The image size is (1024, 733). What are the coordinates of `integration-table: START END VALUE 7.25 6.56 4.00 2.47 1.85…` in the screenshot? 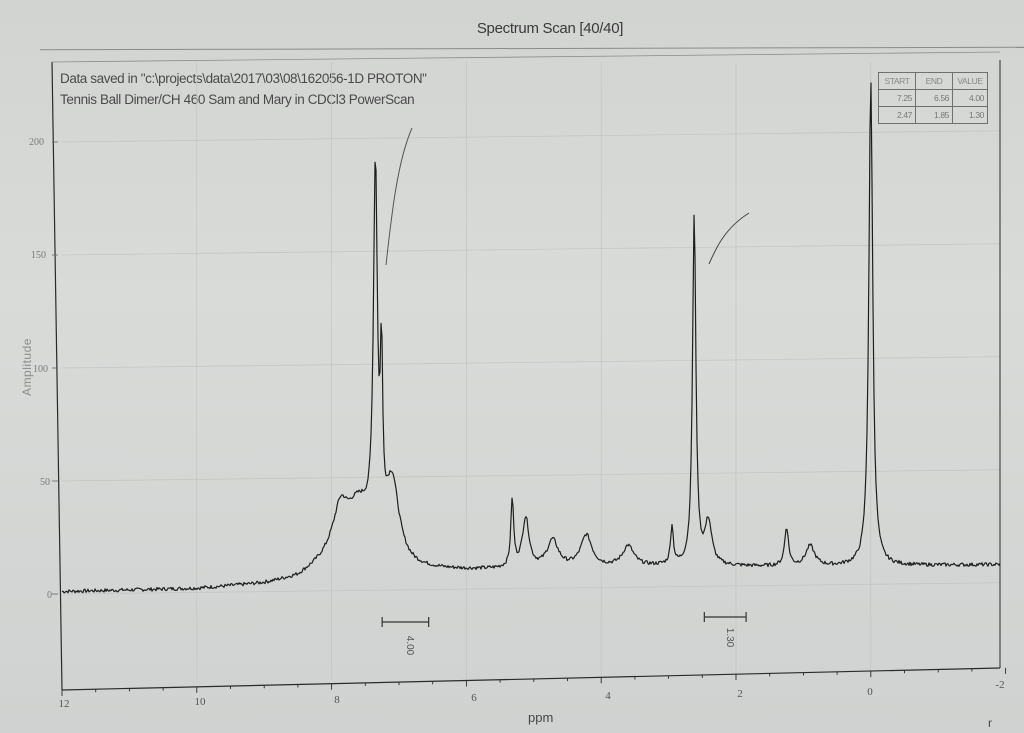 It's located at (933, 98).